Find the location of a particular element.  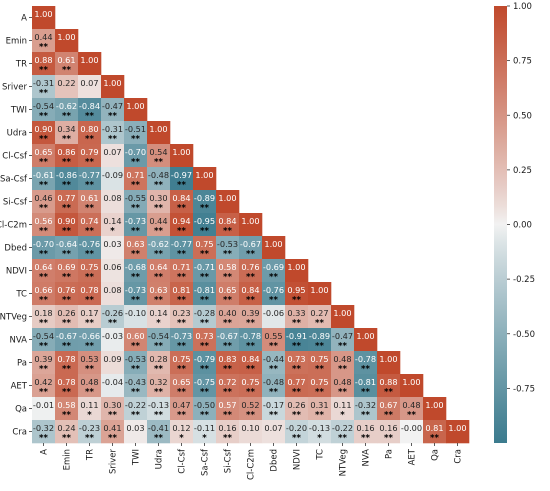

colorbar-tick-label: 0.50 is located at coordinates (522, 116).